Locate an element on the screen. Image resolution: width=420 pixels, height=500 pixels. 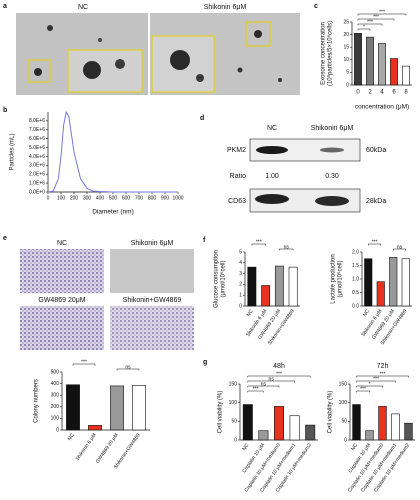
panel-label: a is located at coordinates (5, 6).